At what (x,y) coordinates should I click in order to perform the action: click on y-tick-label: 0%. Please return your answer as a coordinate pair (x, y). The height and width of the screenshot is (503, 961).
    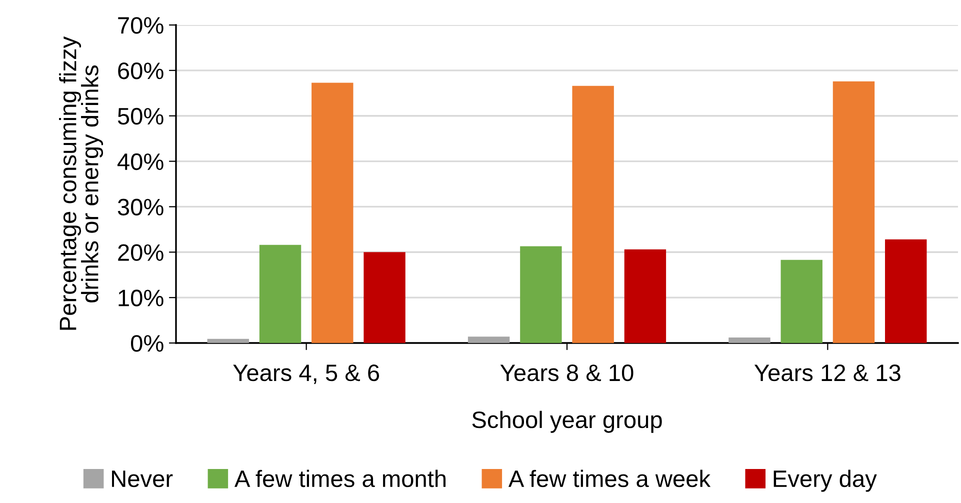
    Looking at the image, I should click on (147, 343).